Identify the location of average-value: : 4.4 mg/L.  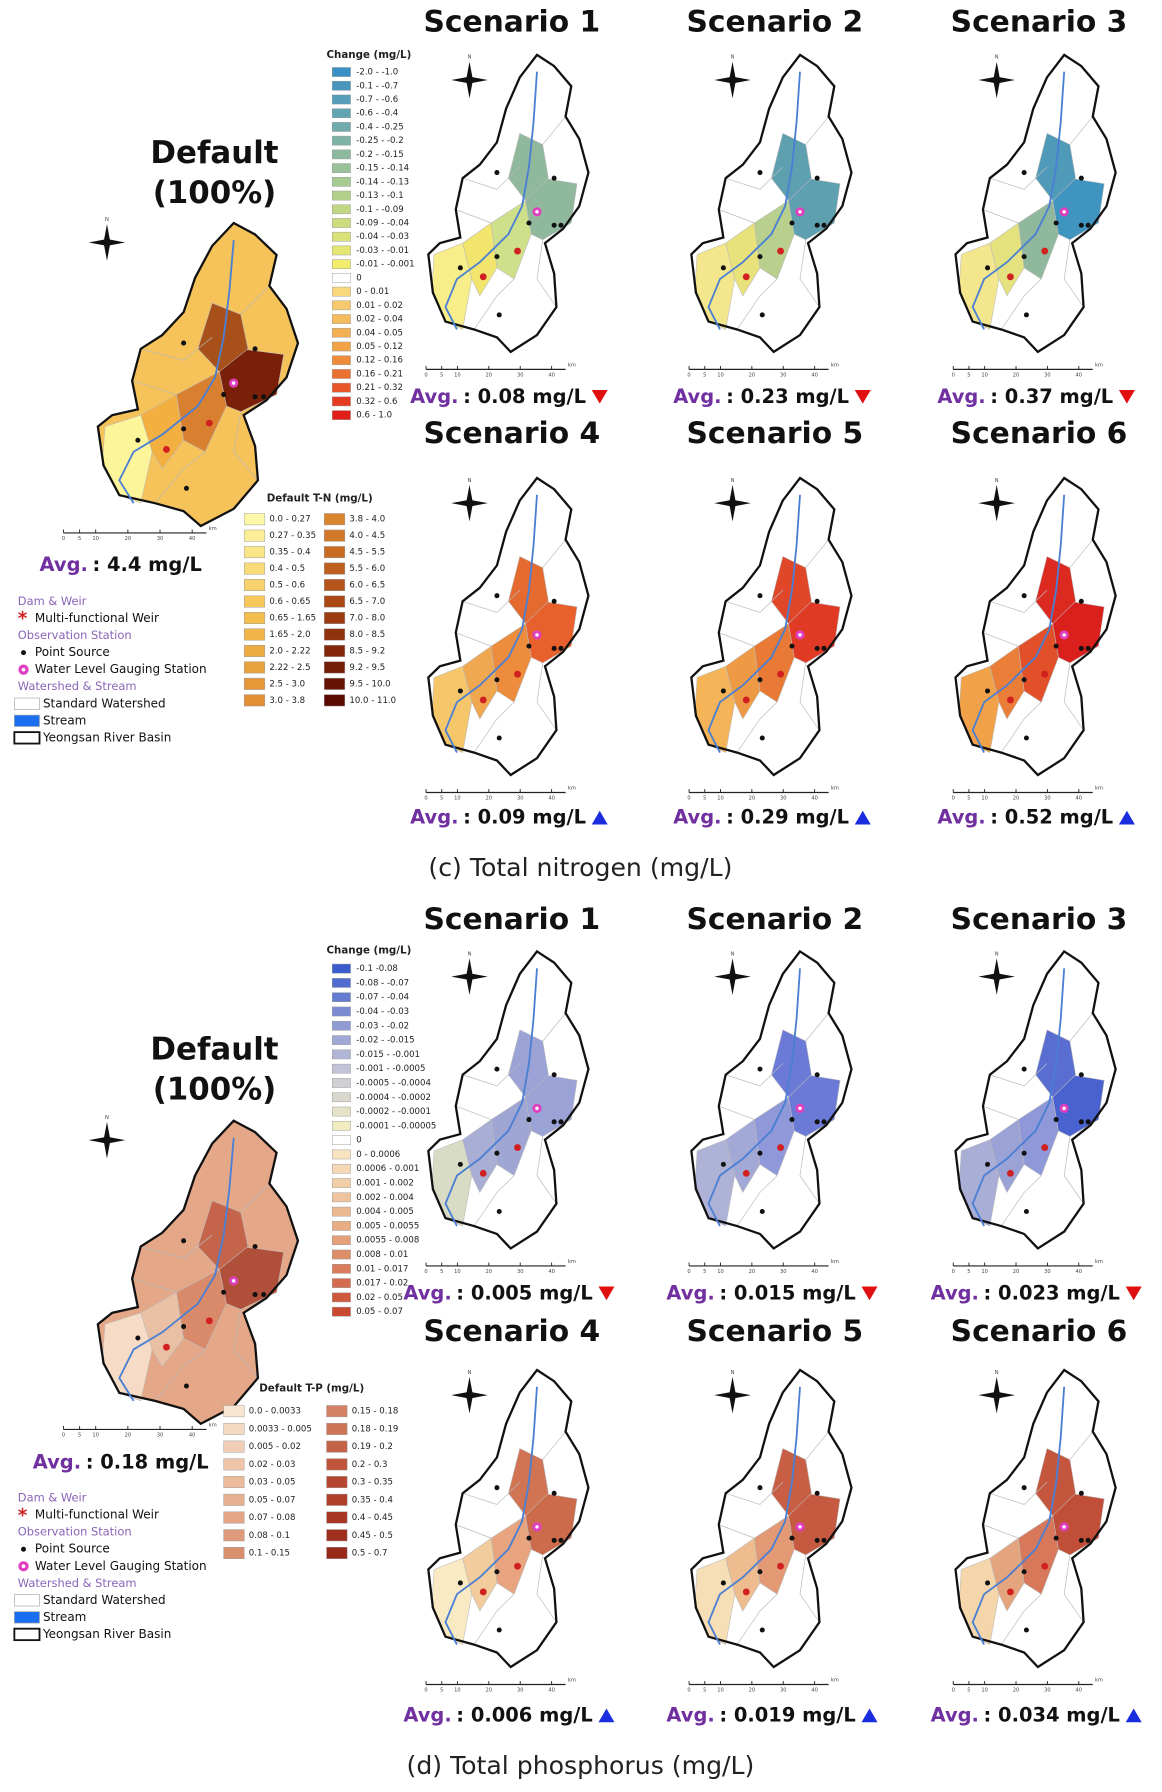
(146, 563).